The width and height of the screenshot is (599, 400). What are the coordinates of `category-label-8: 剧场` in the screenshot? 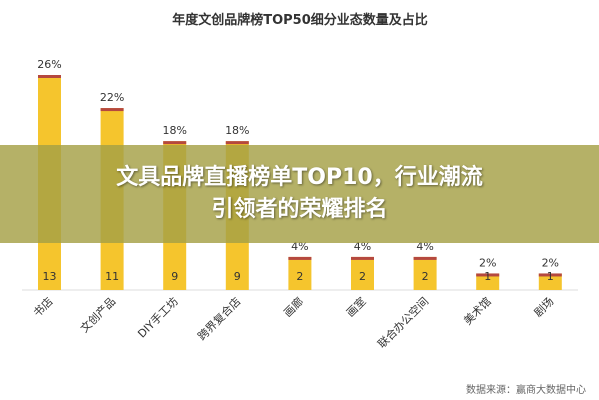 It's located at (543, 306).